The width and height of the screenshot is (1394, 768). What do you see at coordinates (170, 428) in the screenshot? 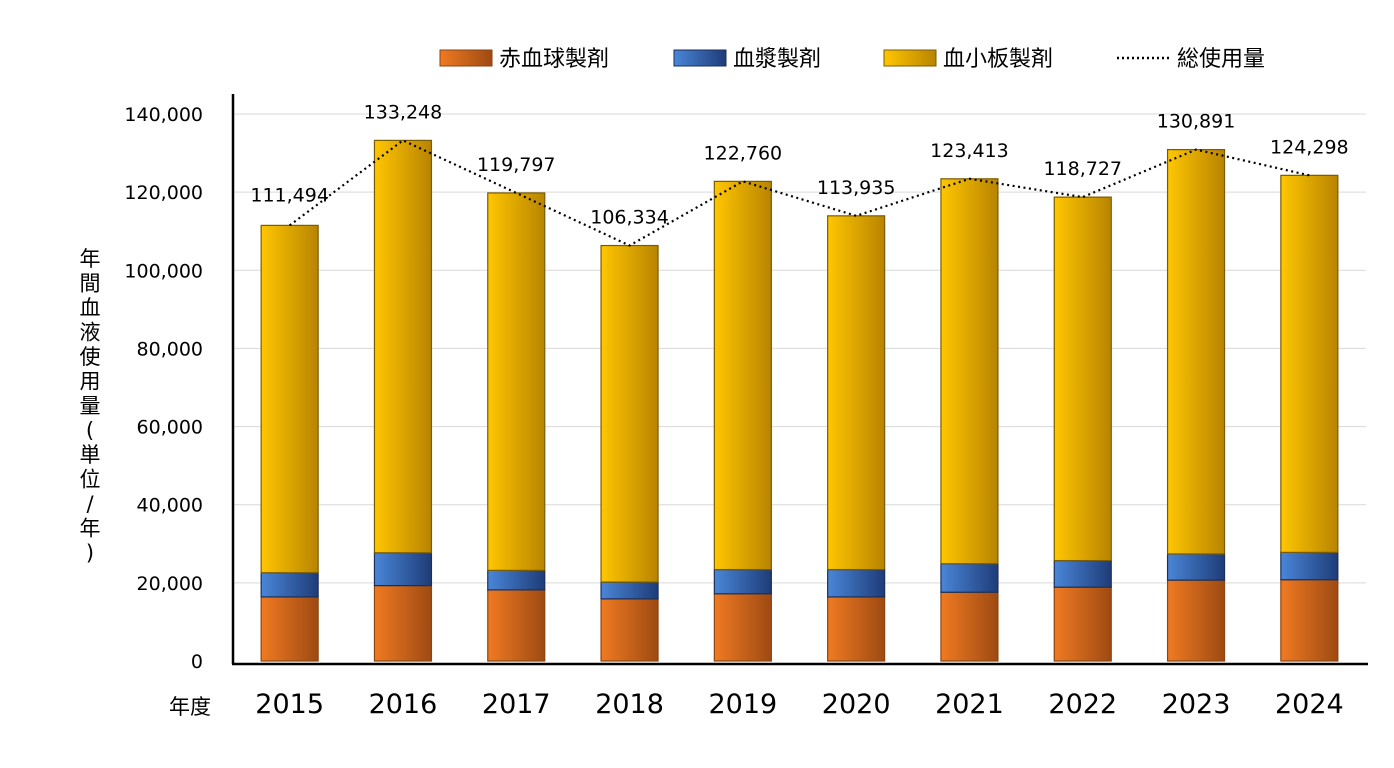
I see `y-tick-label: 60,000` at bounding box center [170, 428].